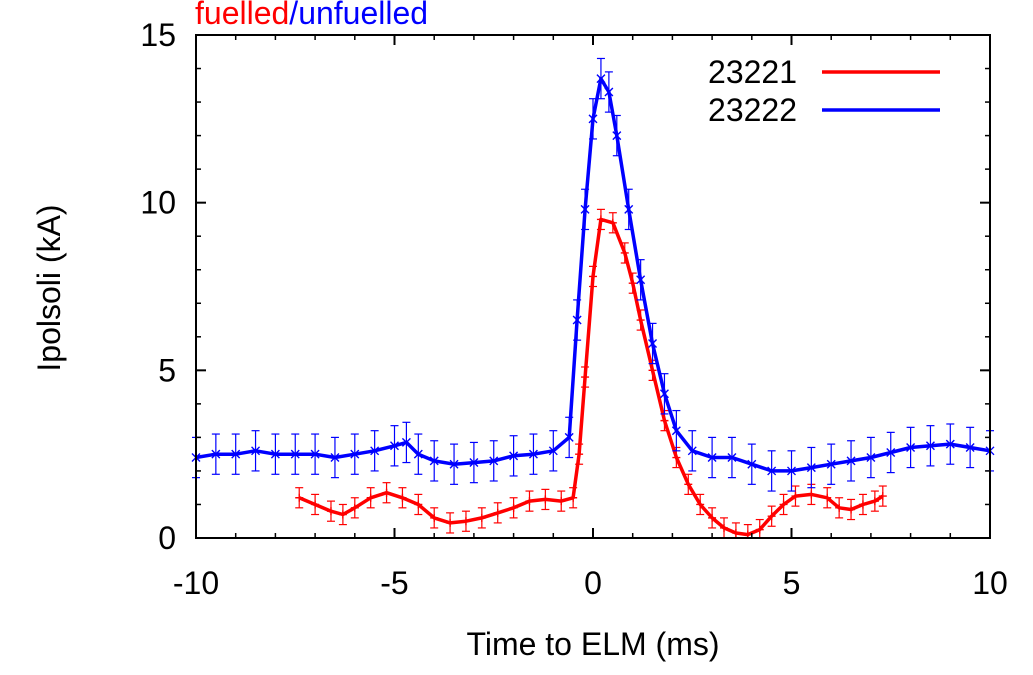 The image size is (1033, 675). I want to click on y-tick-label: 0, so click(167, 538).